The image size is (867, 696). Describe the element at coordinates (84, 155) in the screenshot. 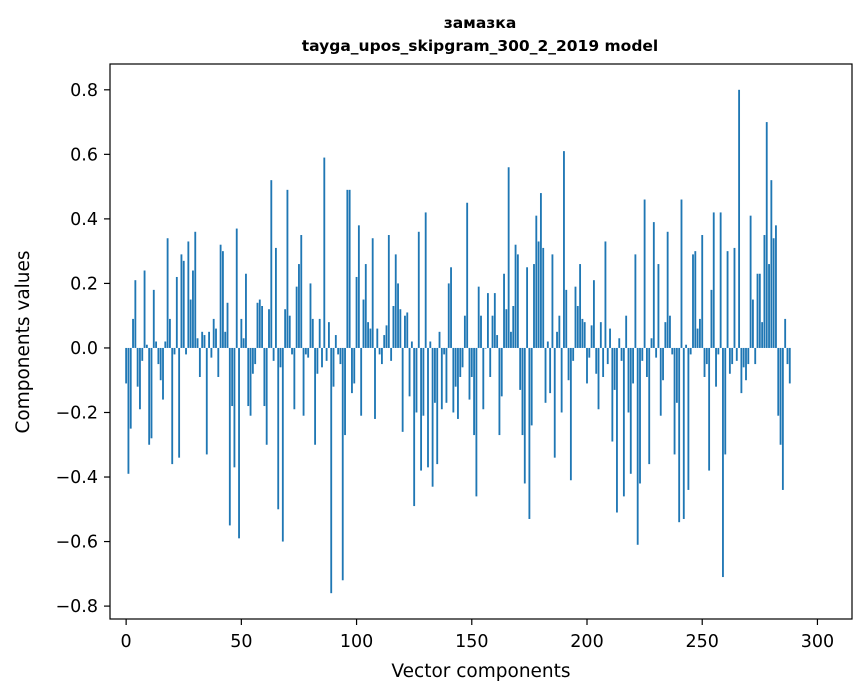

I see `y-tick-label-7: 0.6` at that location.